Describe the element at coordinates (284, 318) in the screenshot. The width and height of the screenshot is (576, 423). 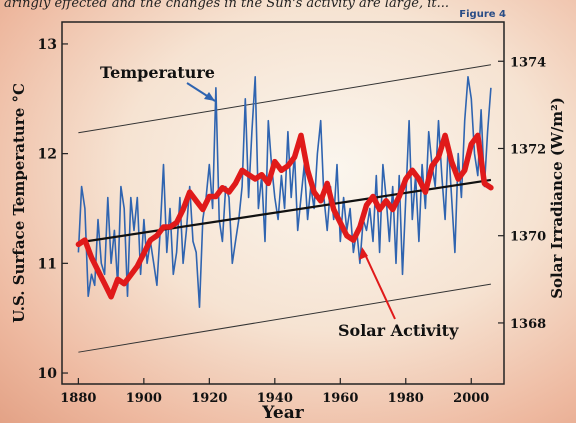
I see `band-lower-line` at that location.